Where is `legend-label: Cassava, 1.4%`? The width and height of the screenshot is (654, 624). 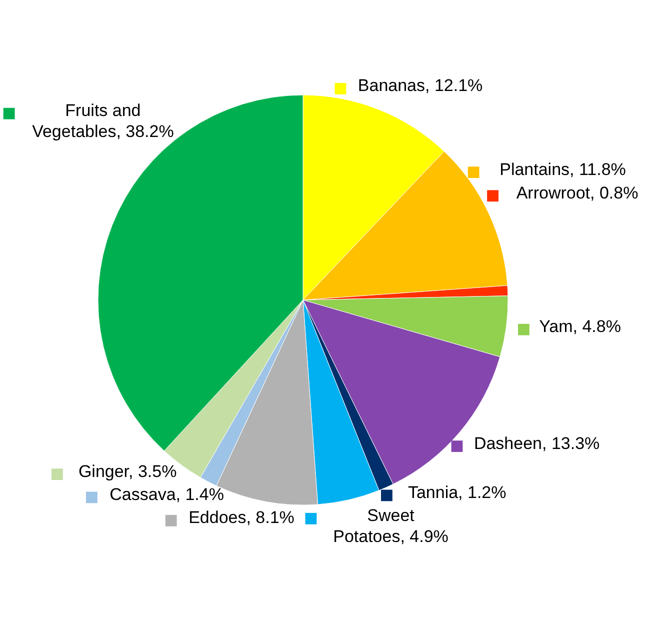 legend-label: Cassava, 1.4% is located at coordinates (167, 494).